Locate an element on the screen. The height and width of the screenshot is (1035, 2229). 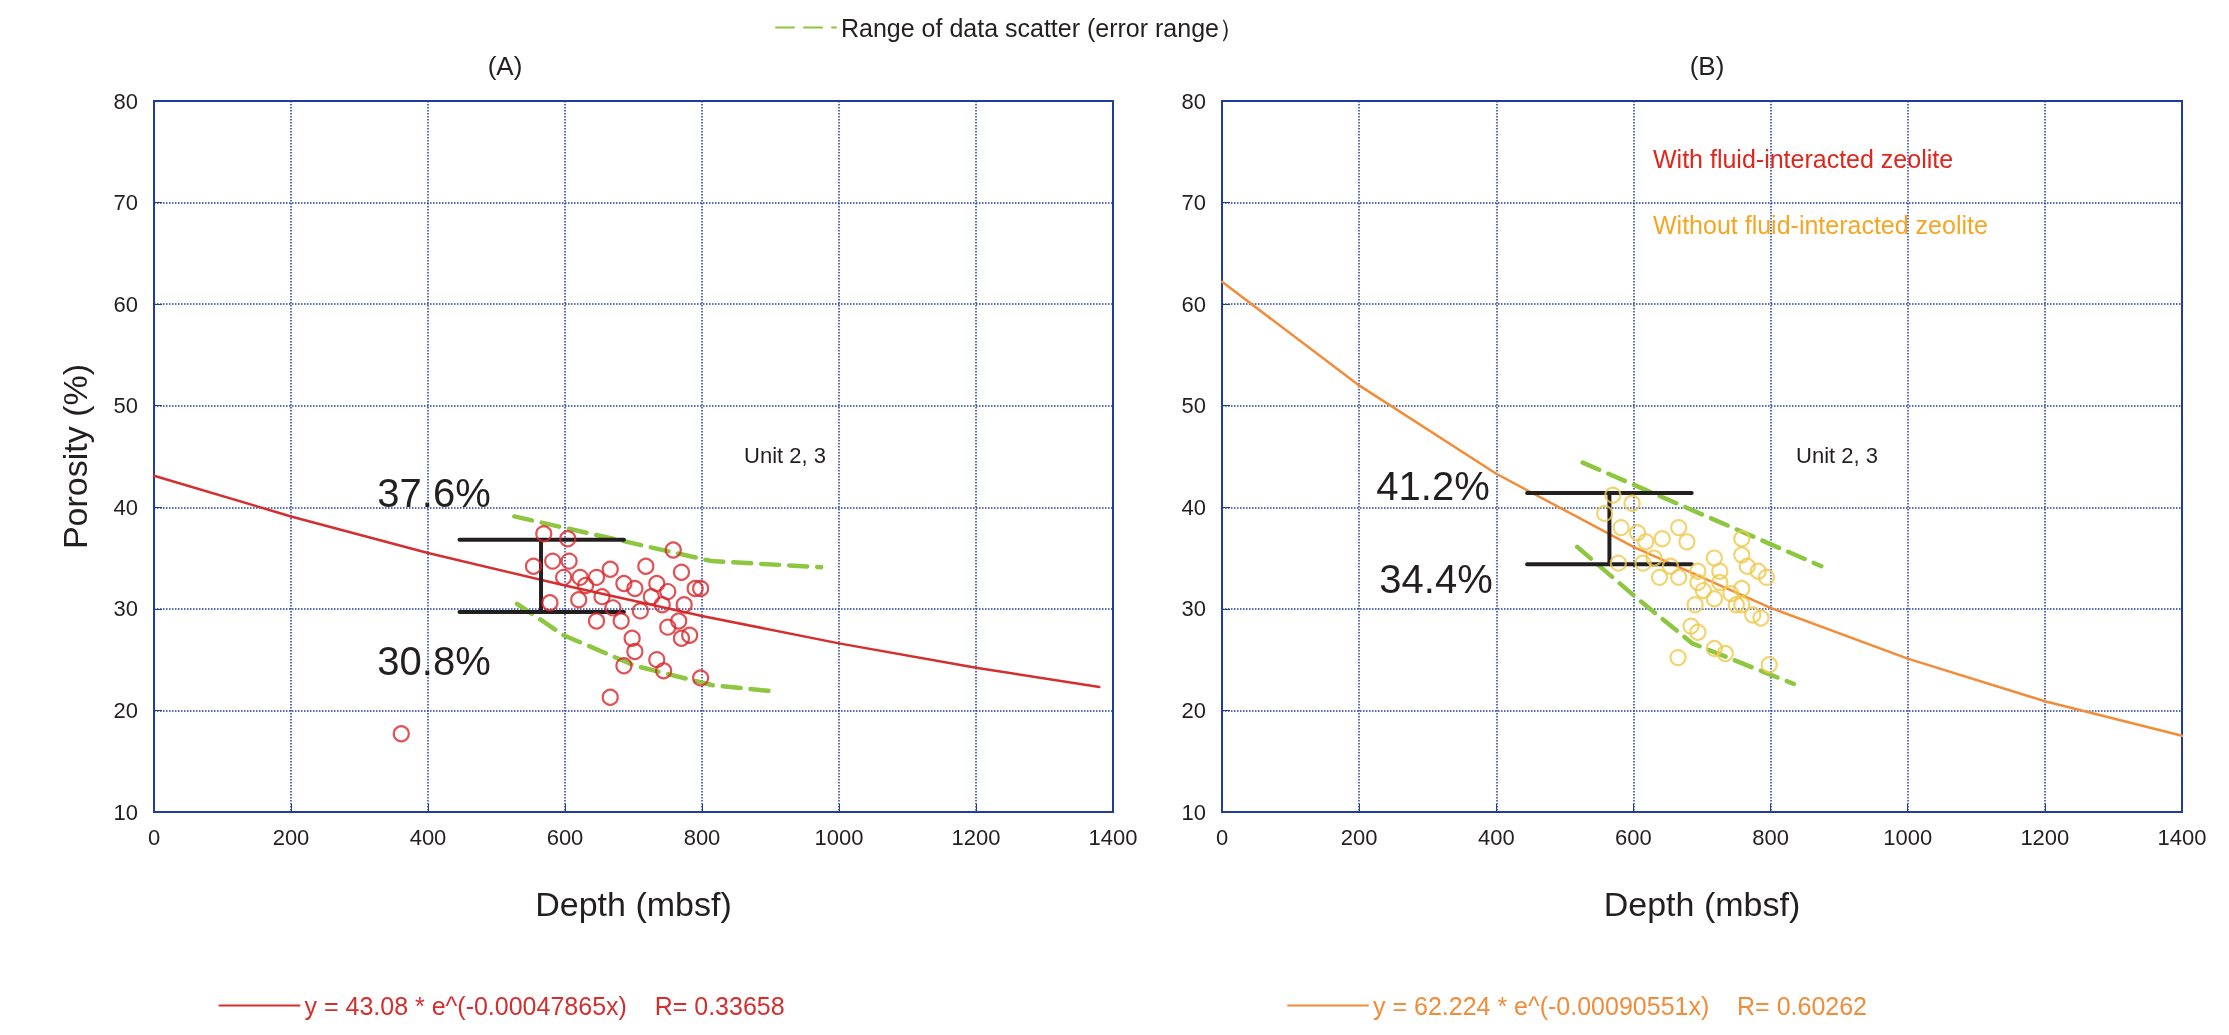
legend-label: y = 62.224 * e^(-0.00090551x) R= 0.60262 is located at coordinates (1620, 1005).